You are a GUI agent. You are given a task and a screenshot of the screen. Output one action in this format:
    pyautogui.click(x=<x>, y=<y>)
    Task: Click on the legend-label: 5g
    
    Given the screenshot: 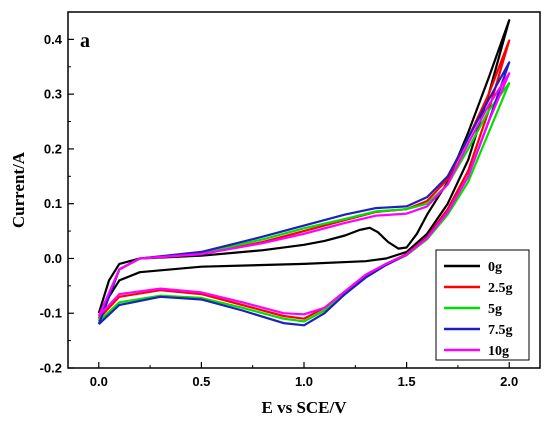 What is the action you would take?
    pyautogui.click(x=495, y=309)
    